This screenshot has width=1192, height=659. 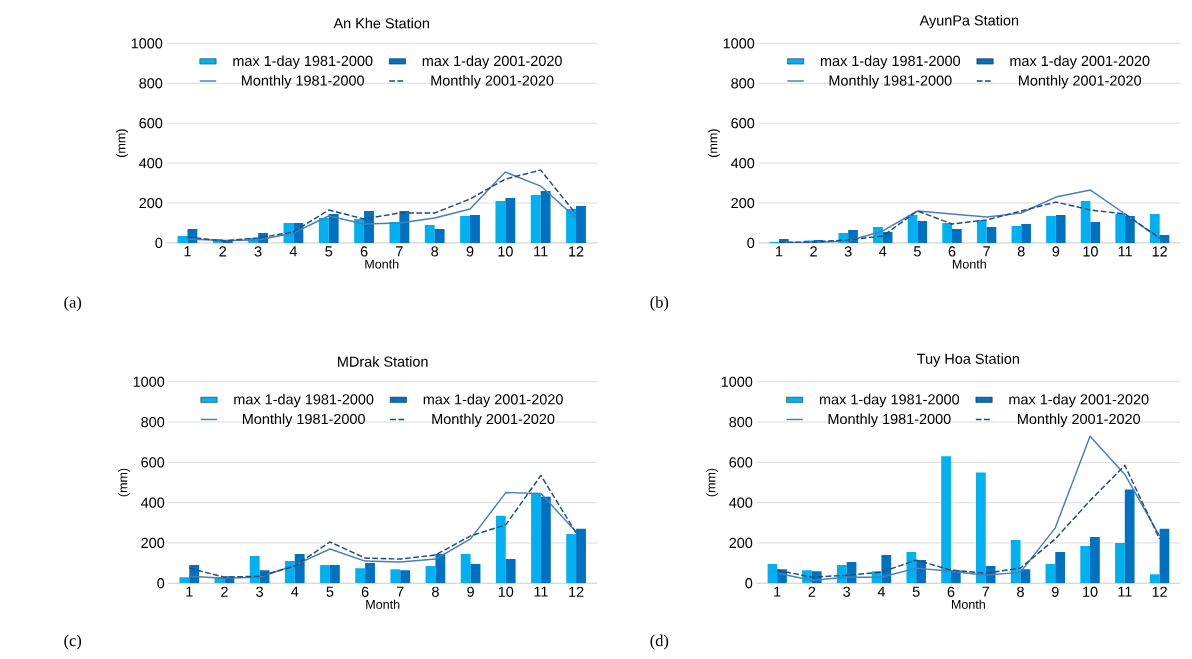 I want to click on text: (a), so click(x=73, y=303).